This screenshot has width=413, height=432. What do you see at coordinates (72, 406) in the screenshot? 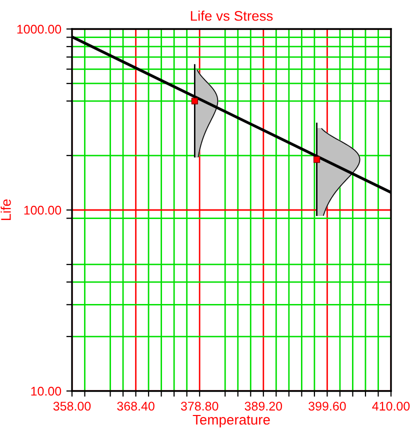
I see `x-tick-label: 358.00` at bounding box center [72, 406].